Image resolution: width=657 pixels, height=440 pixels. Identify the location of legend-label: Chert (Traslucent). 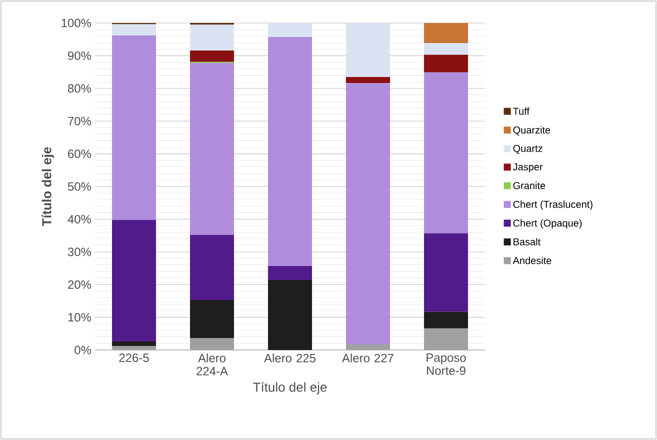
(552, 205).